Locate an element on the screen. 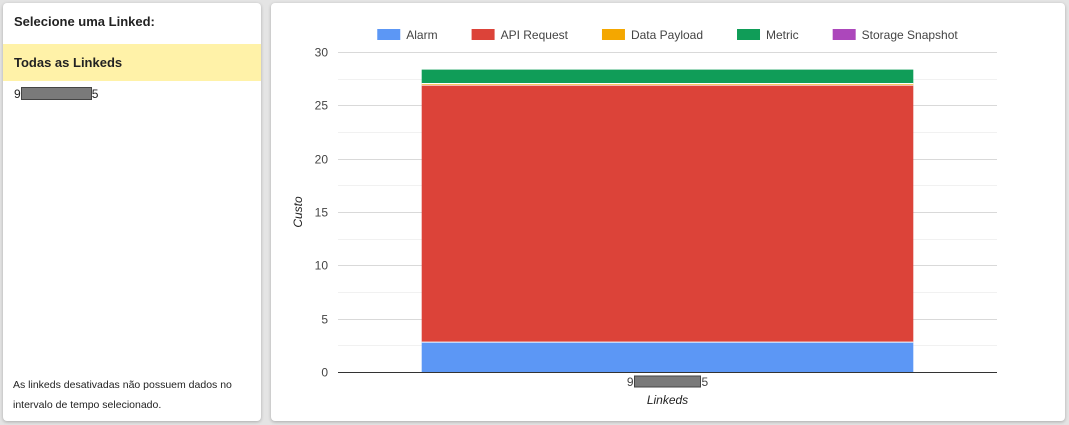  legend-label-storage-snapshot: Storage Snapshot is located at coordinates (910, 35).